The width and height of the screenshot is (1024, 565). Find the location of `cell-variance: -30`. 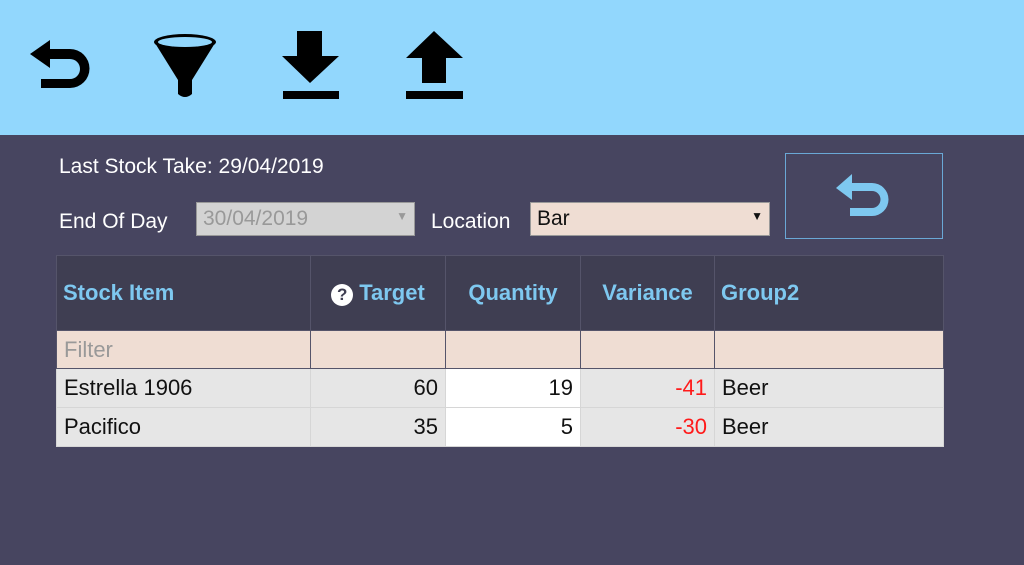

cell-variance: -30 is located at coordinates (647, 427).